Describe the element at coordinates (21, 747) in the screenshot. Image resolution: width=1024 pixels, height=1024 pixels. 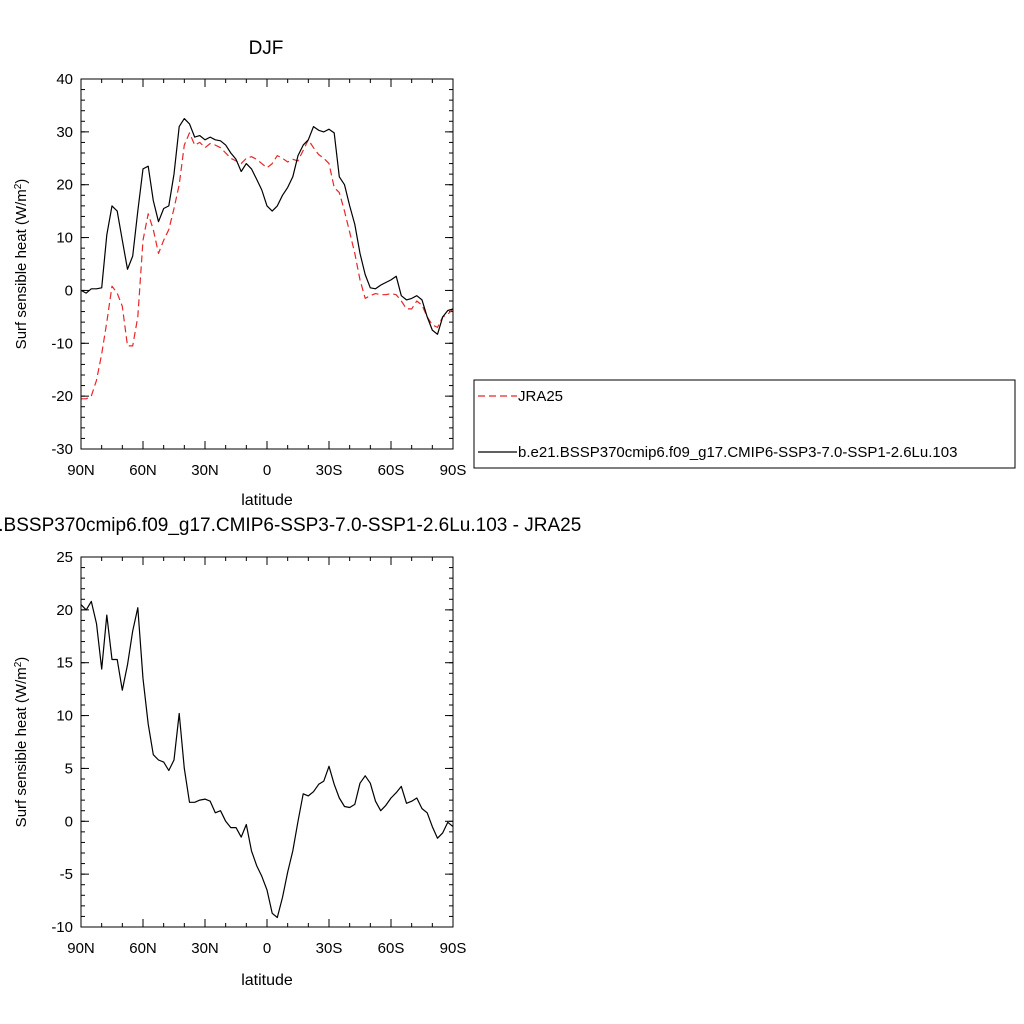
I see `panel-bottom-ylabel-main: Surf sensible heat (W/m` at that location.